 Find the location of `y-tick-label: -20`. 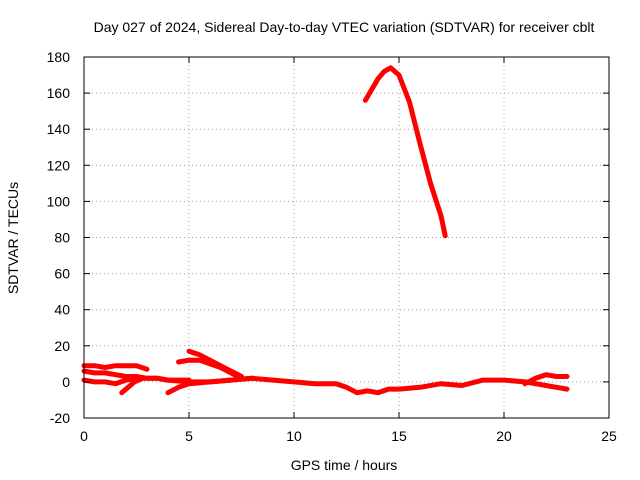

y-tick-label: -20 is located at coordinates (60, 418).